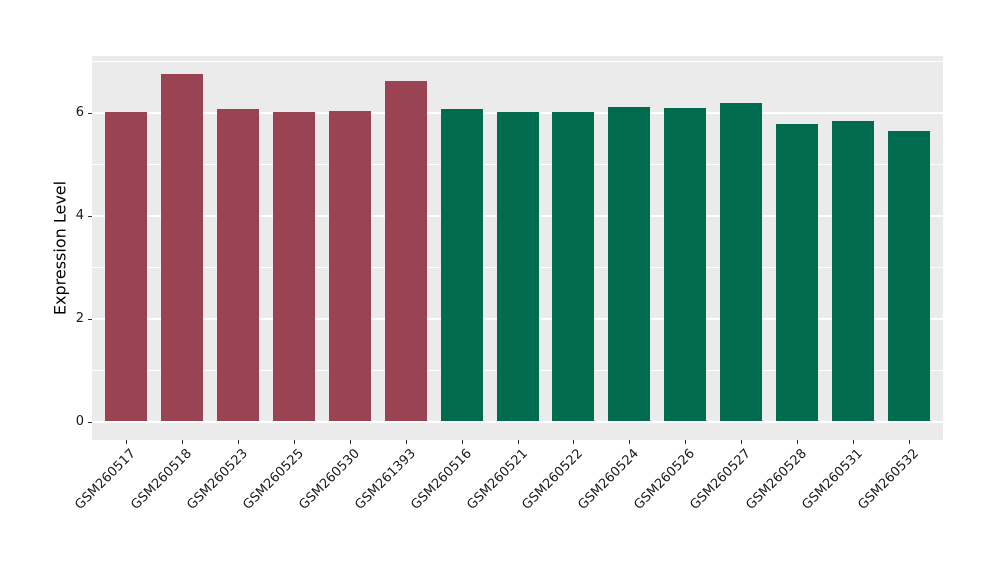  What do you see at coordinates (79, 421) in the screenshot?
I see `y-tick-label-0: 0` at bounding box center [79, 421].